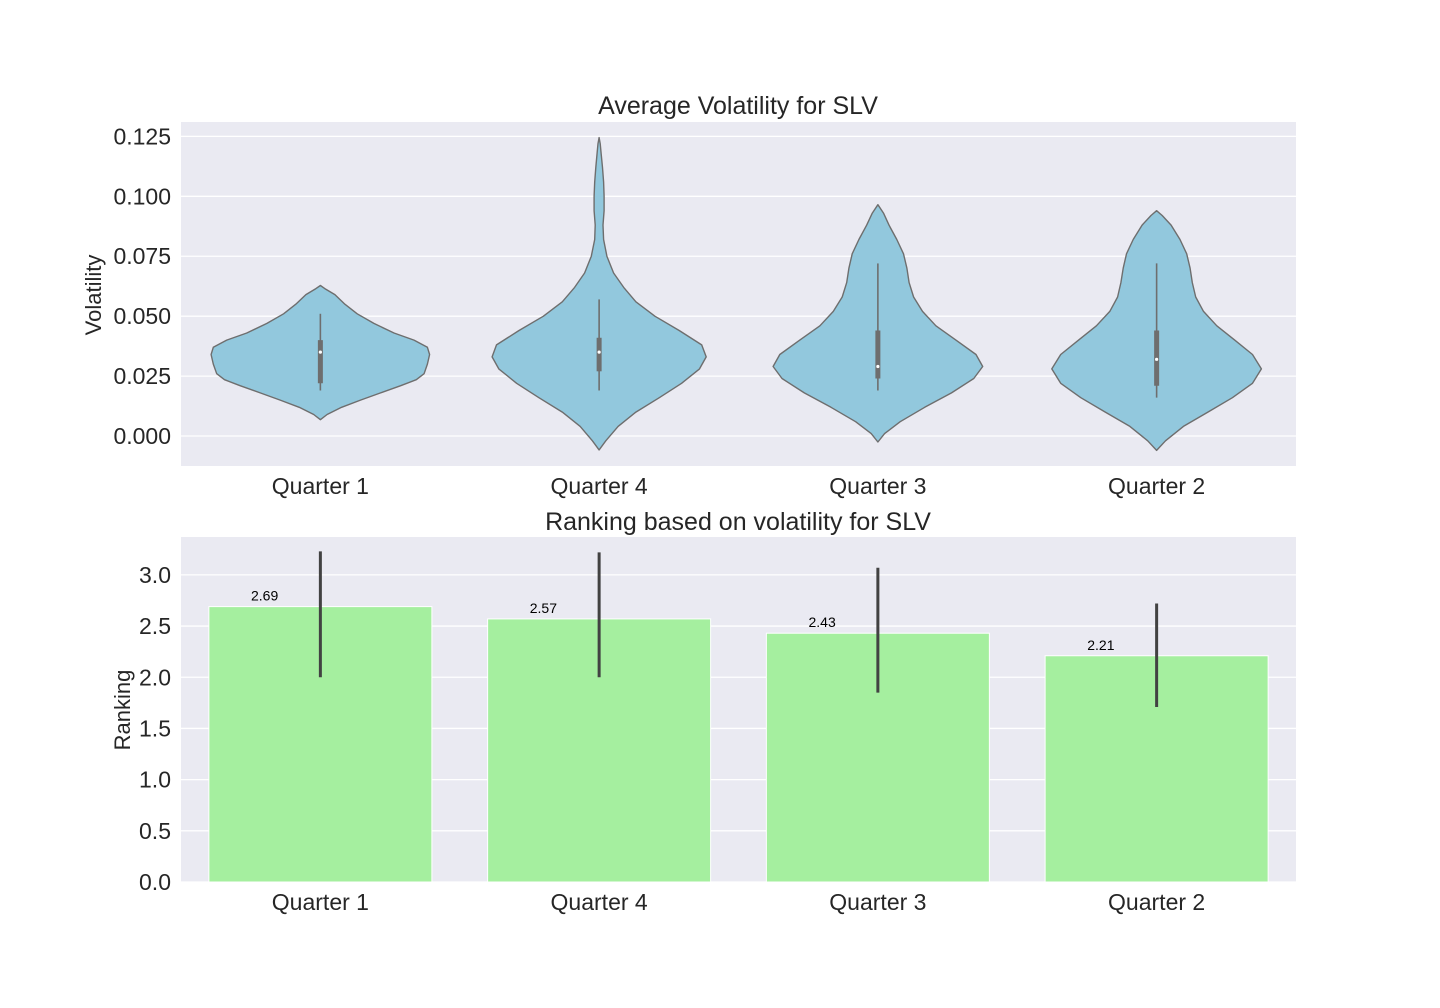 The height and width of the screenshot is (1008, 1440). I want to click on violin-y-tick-label: 0.050, so click(142, 316).